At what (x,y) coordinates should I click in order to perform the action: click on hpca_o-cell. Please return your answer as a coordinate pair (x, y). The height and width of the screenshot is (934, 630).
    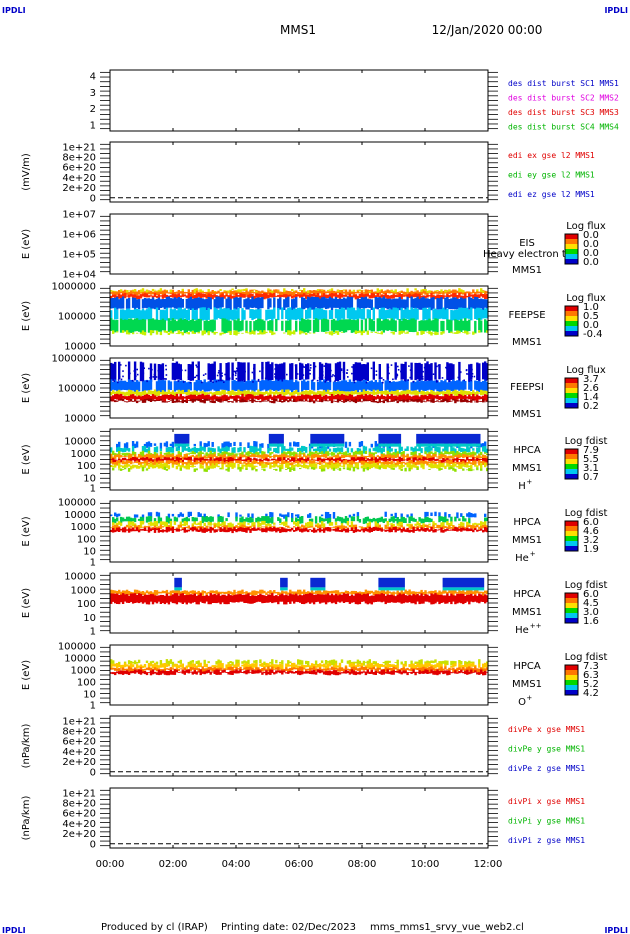
    Looking at the image, I should click on (238, 662).